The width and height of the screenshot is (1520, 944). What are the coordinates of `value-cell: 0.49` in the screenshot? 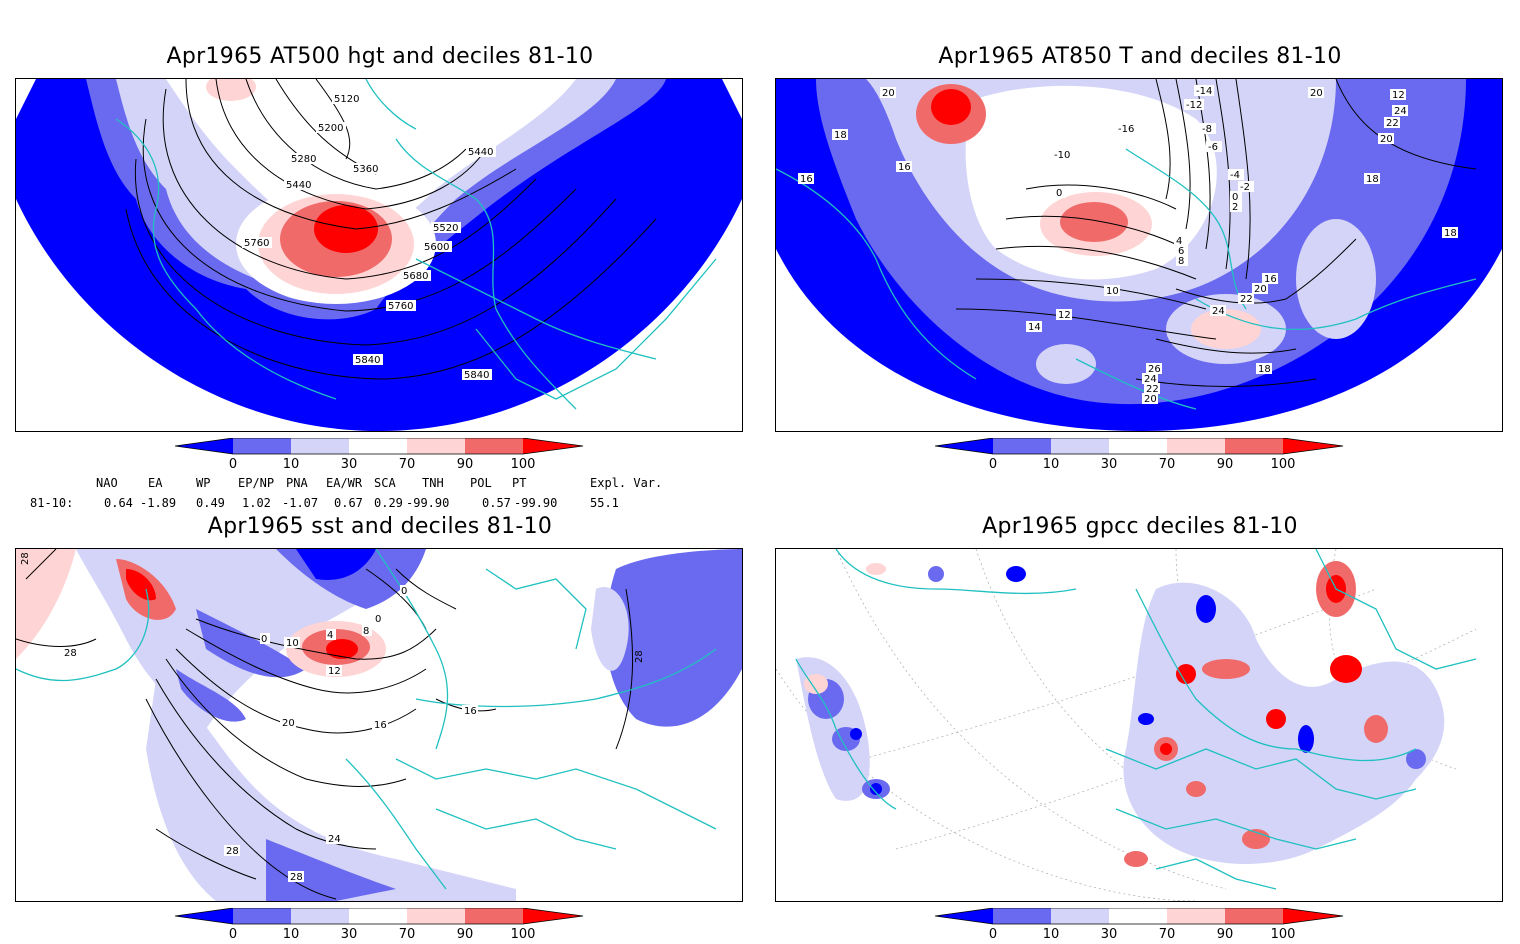 It's located at (210, 503).